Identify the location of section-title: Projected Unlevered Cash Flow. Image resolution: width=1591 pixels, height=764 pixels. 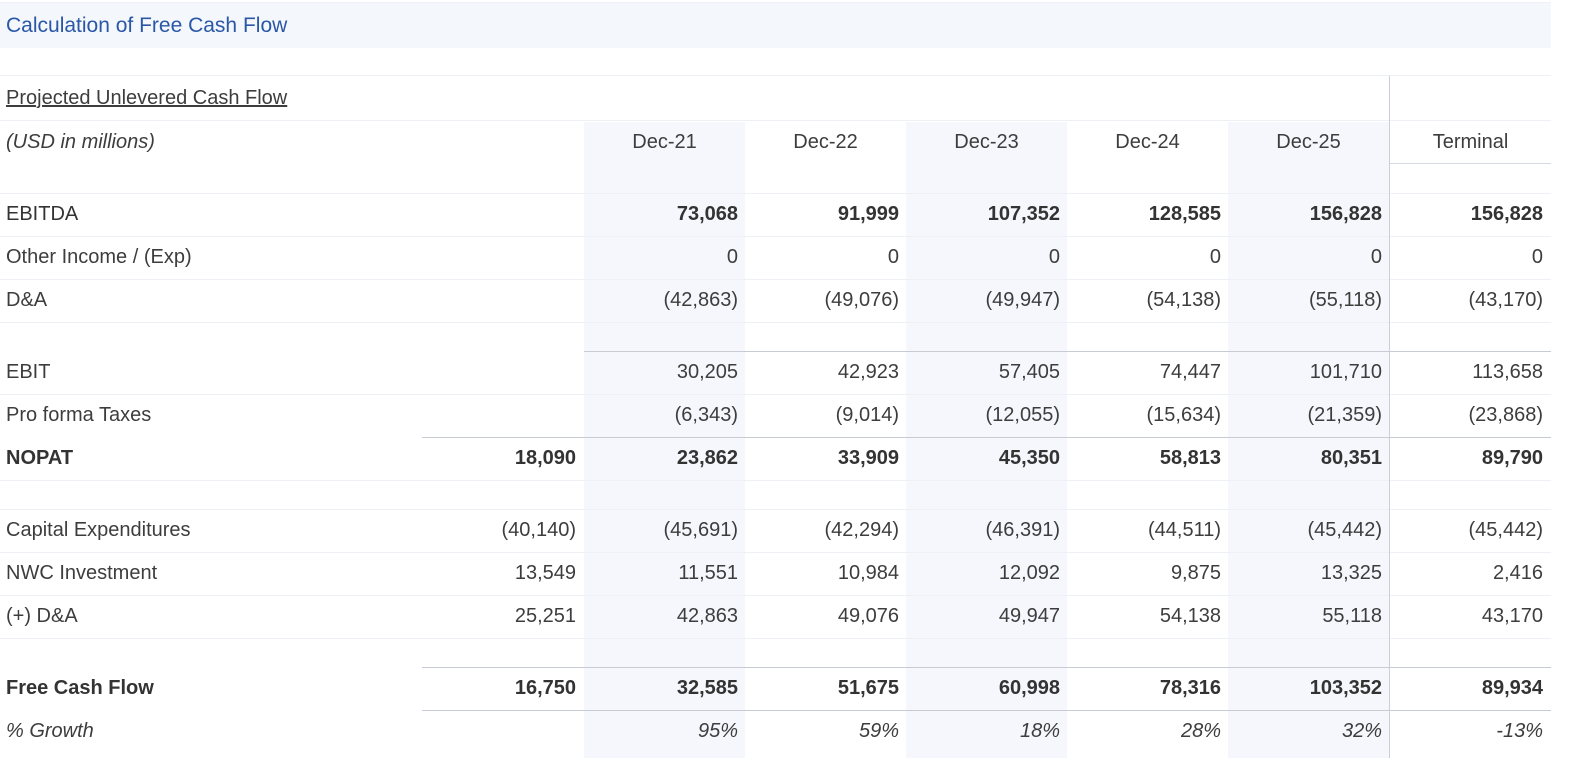
(147, 98).